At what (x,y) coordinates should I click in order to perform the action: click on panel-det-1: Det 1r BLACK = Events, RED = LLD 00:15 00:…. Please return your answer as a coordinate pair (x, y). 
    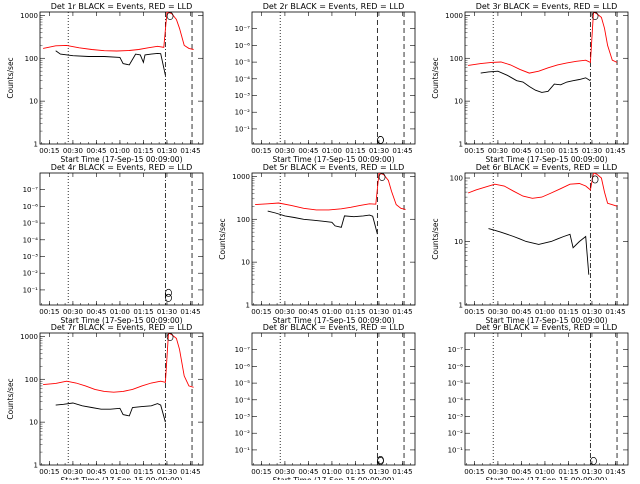
    Looking at the image, I should click on (105, 83).